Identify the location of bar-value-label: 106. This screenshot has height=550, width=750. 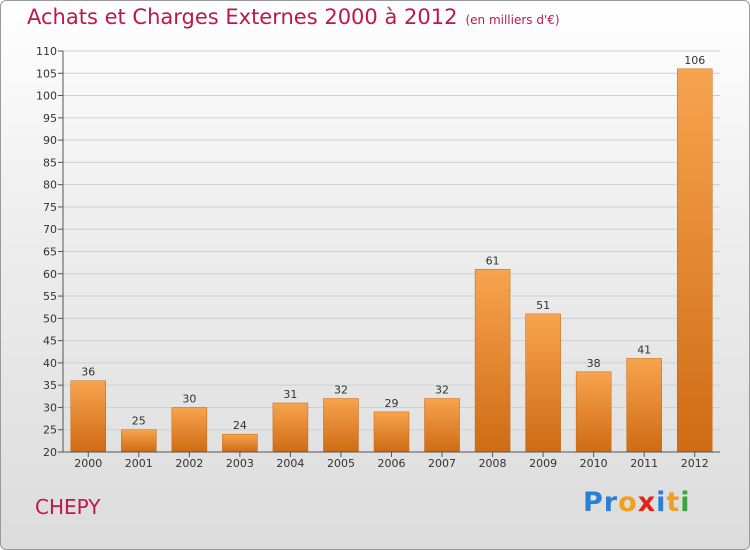
(694, 60).